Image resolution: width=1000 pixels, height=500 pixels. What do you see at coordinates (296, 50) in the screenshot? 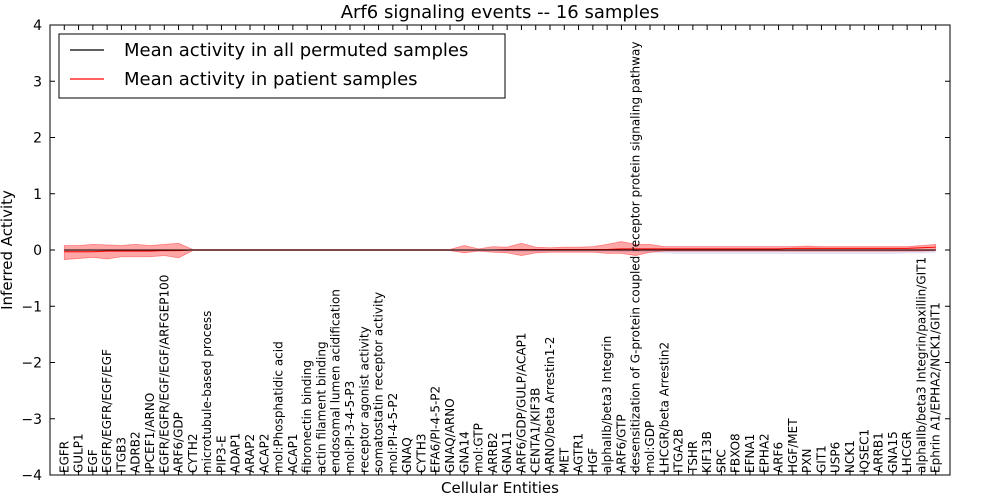
I see `legend-label-permuted: Mean activity in all permuted samples` at bounding box center [296, 50].